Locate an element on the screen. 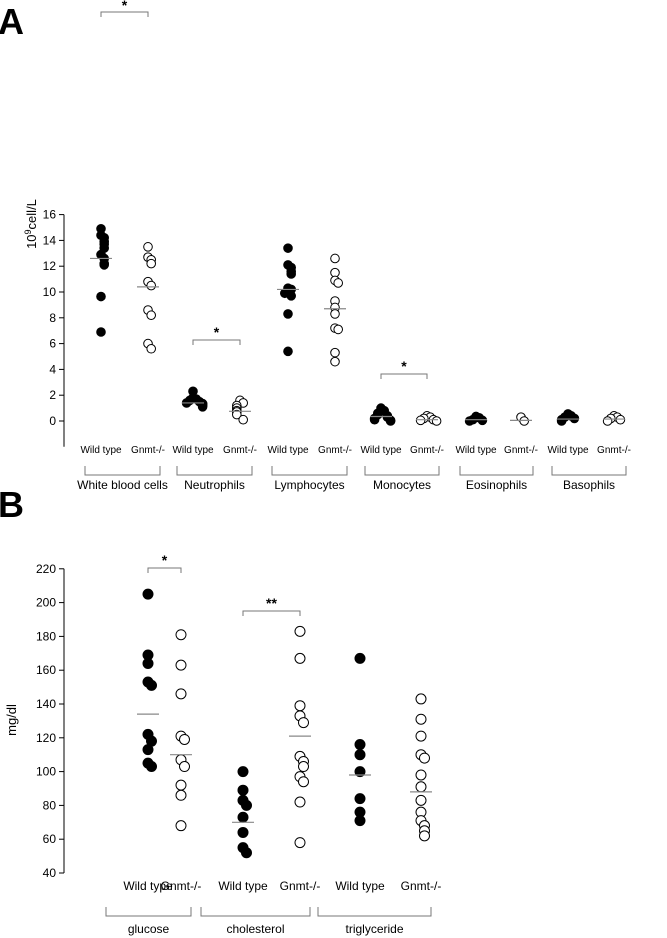 This screenshot has width=667, height=938. y-tick-label: 200 is located at coordinates (46, 603).